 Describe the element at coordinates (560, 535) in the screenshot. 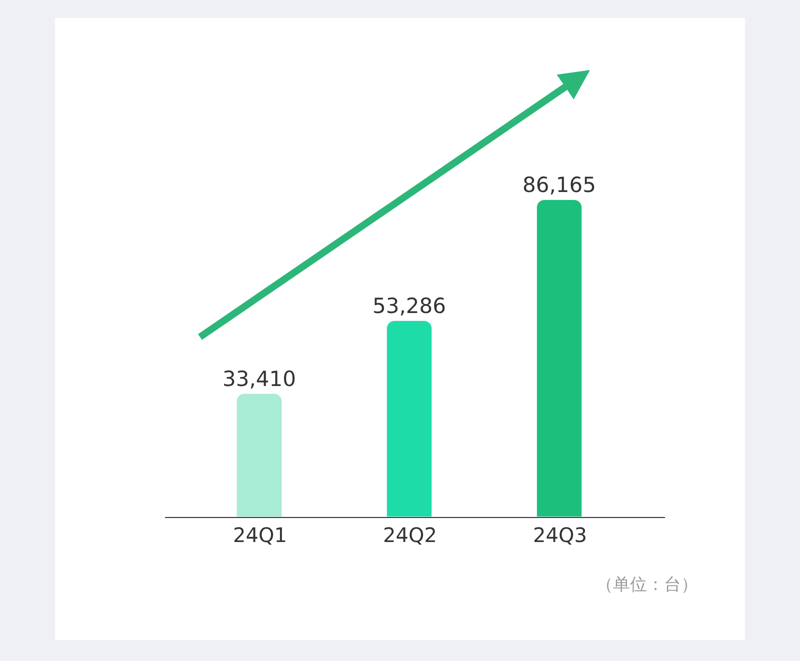

I see `x-tick-label: 24Q3` at that location.